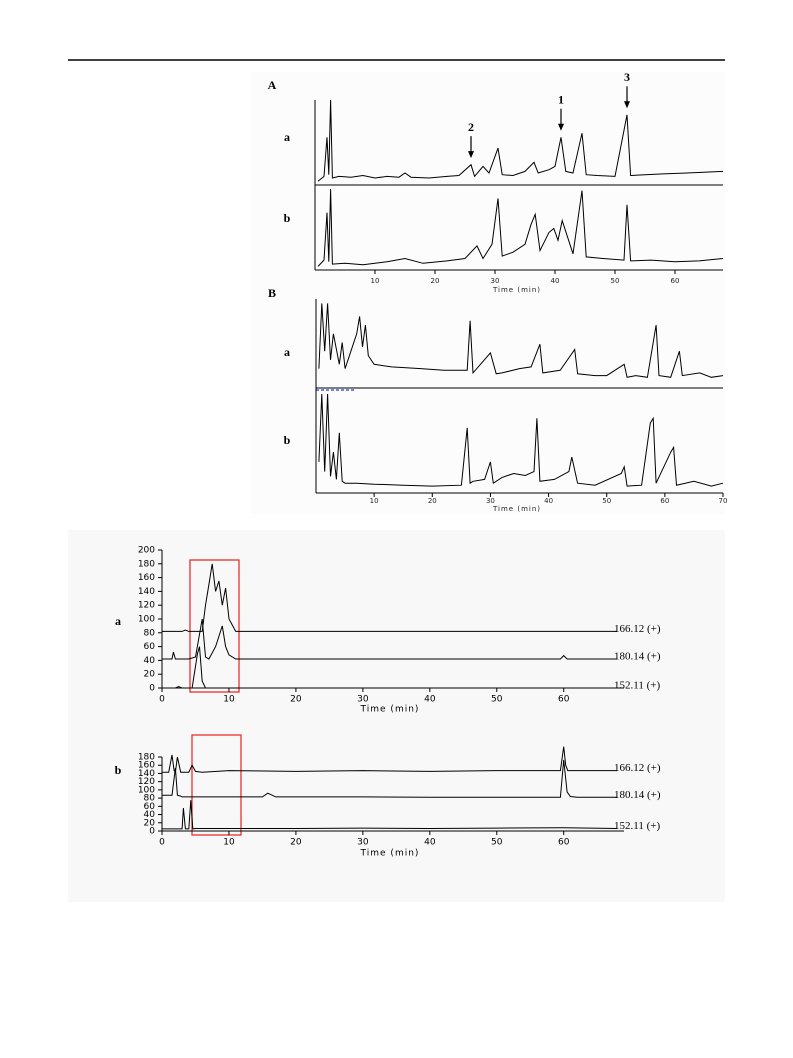 The image size is (793, 1058). Describe the element at coordinates (118, 770) in the screenshot. I see `panel-label: b` at that location.